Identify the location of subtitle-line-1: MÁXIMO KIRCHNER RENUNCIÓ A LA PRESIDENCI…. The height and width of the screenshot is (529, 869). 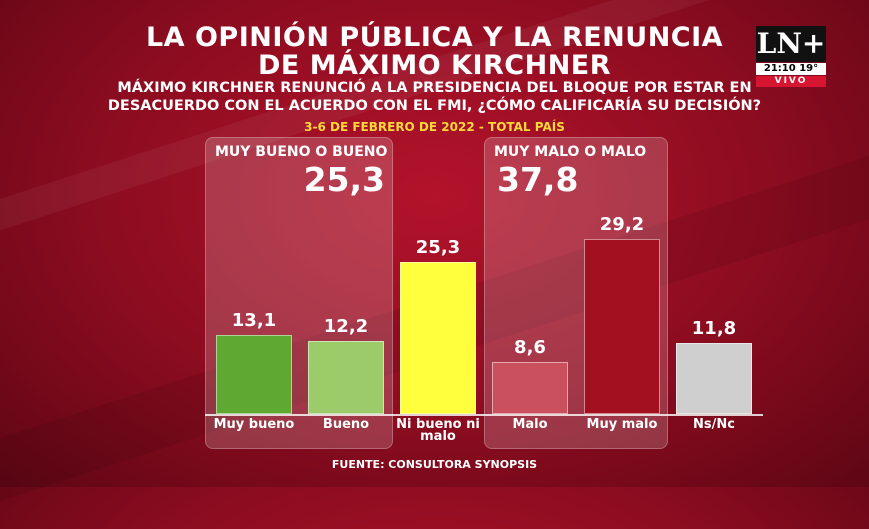
(434, 88).